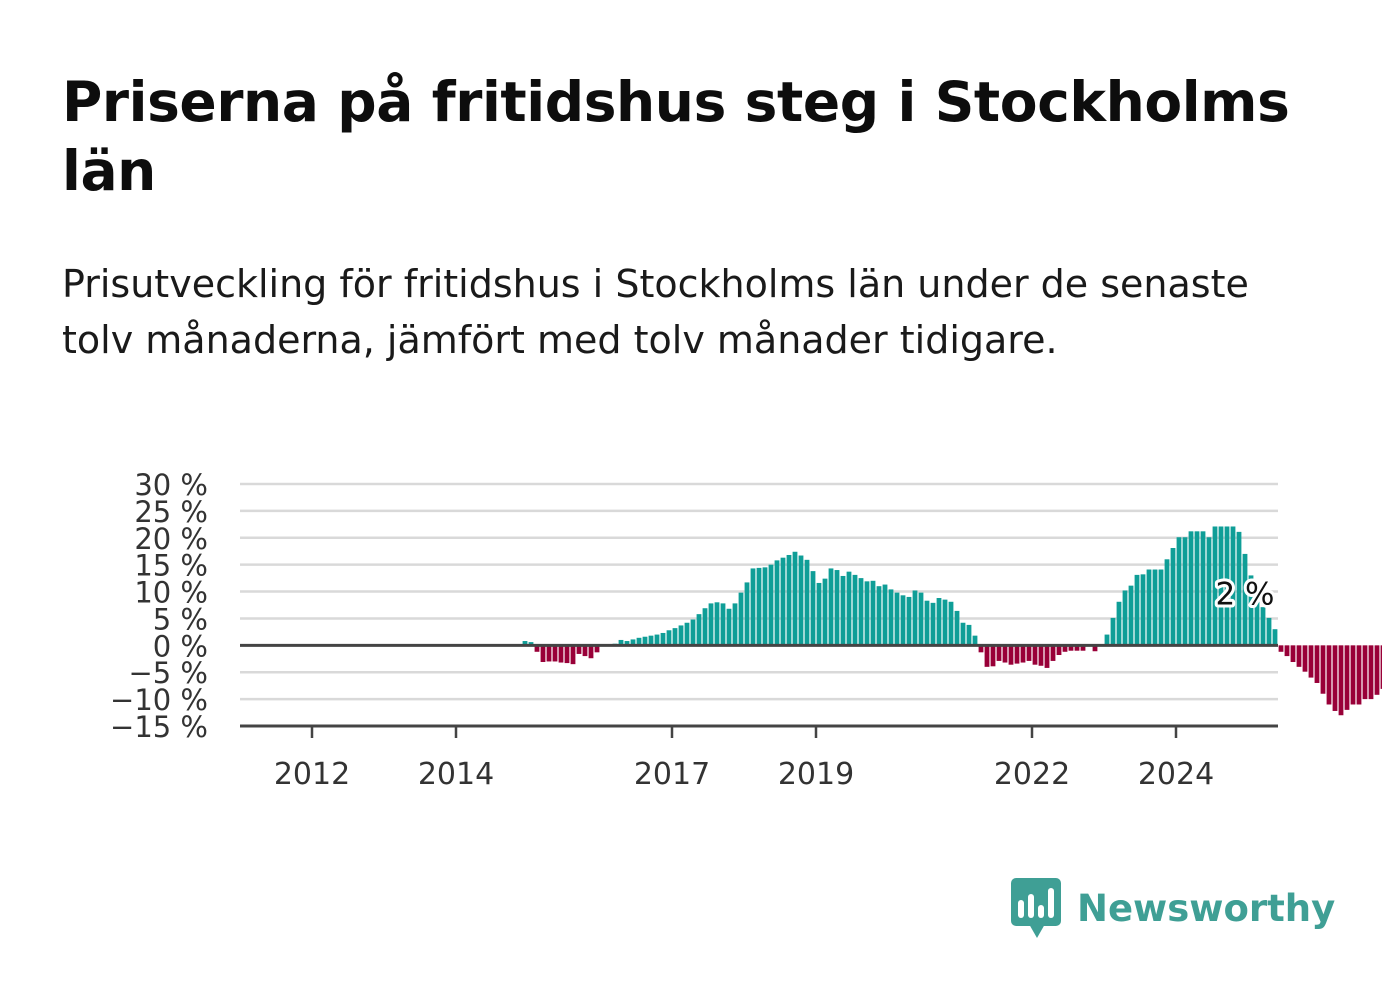 Image resolution: width=1382 pixels, height=999 pixels. I want to click on bars, so click(952, 621).